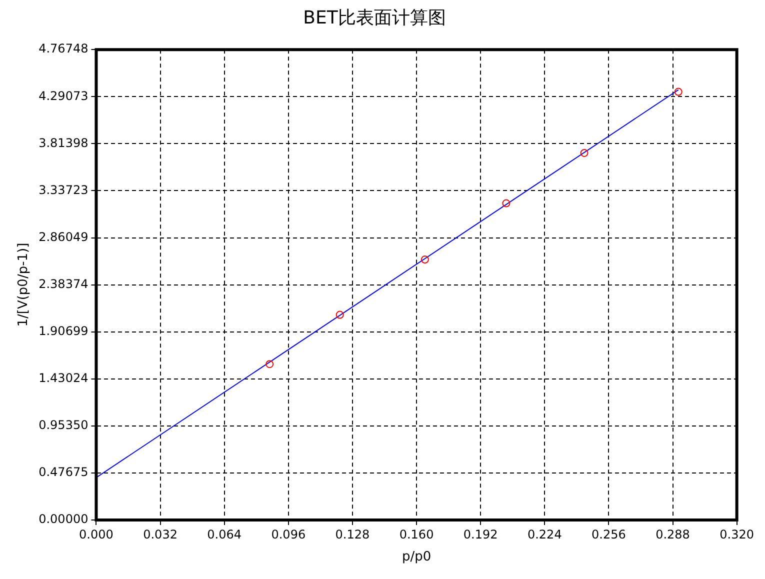  I want to click on x-tick-label: 0.096, so click(288, 534).